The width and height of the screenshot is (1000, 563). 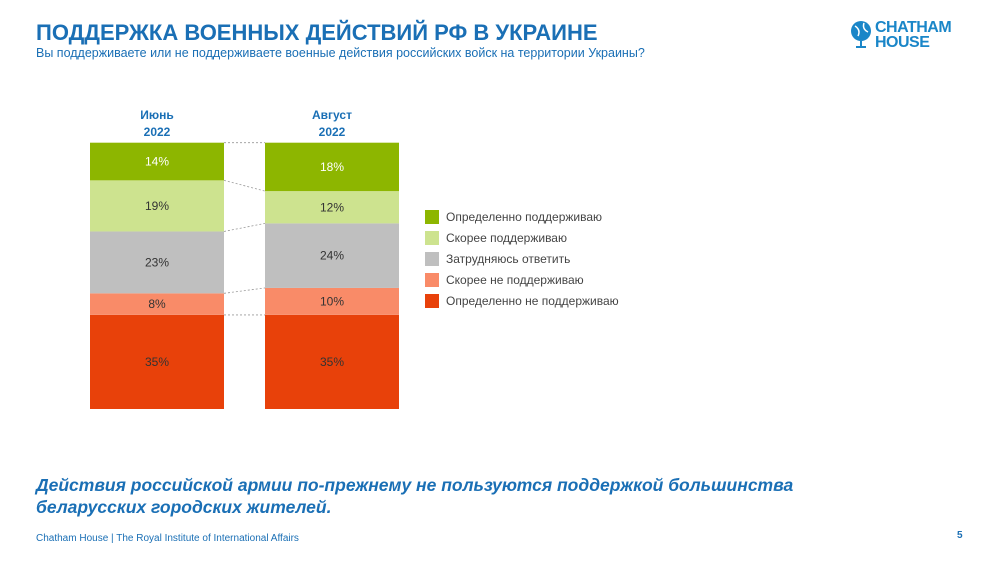 I want to click on conclusion-line-2: беларусских городских жителей., so click(x=184, y=507).